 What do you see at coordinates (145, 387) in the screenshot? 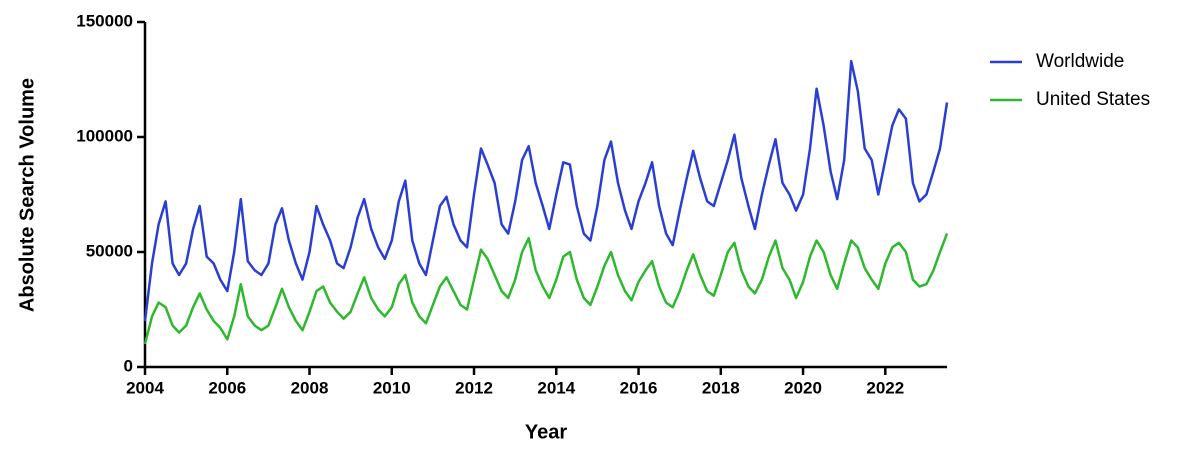
I see `x-tick-label: 2004` at bounding box center [145, 387].